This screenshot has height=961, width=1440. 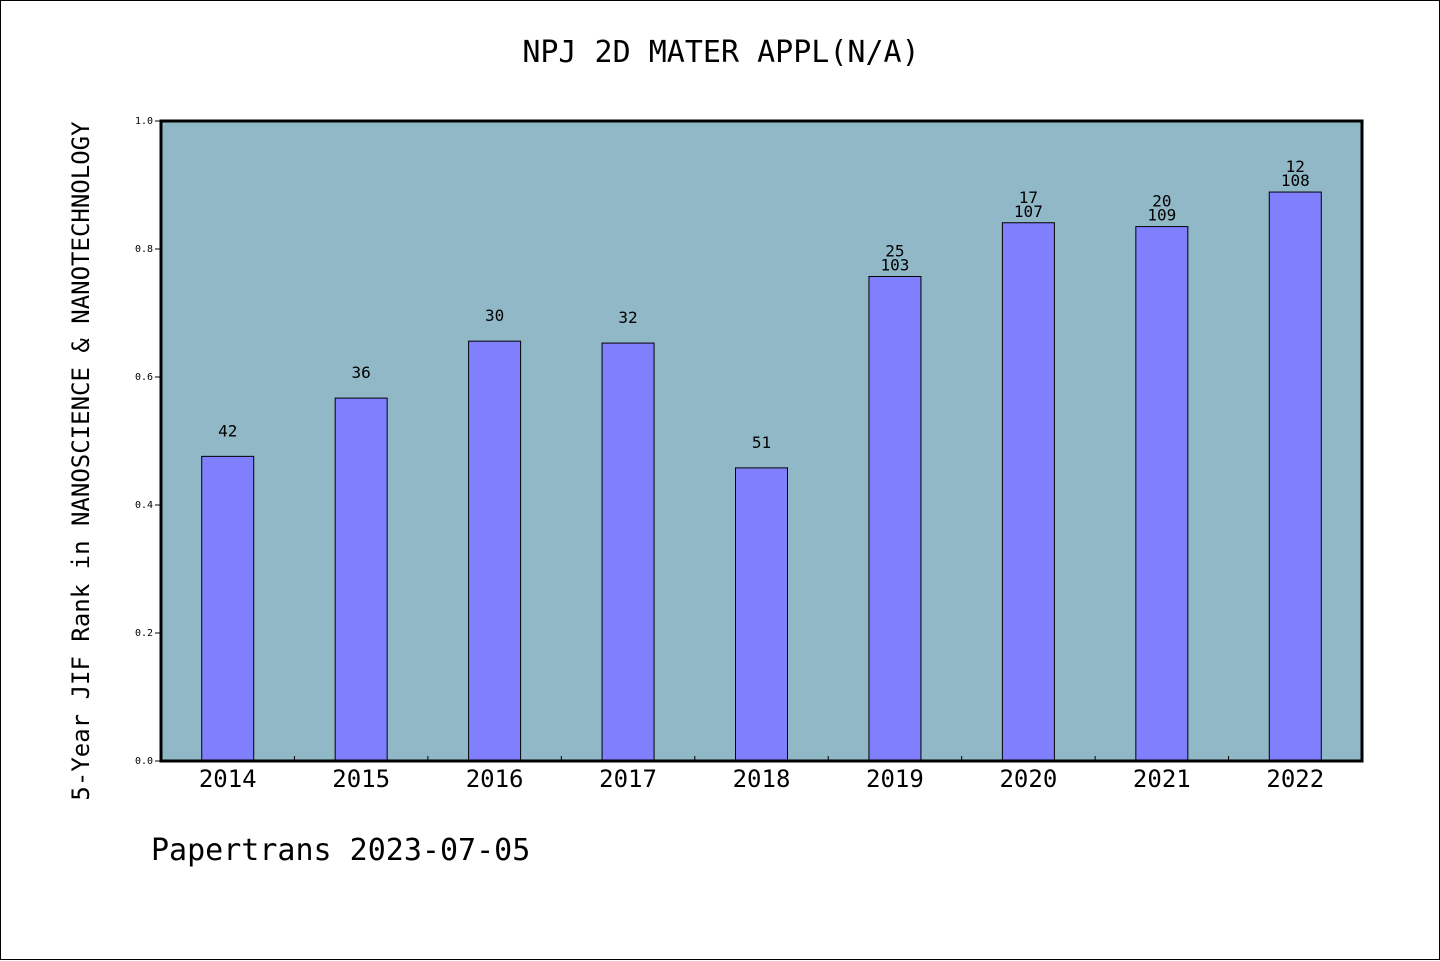 I want to click on x-tick-label: 2017, so click(x=628, y=779).